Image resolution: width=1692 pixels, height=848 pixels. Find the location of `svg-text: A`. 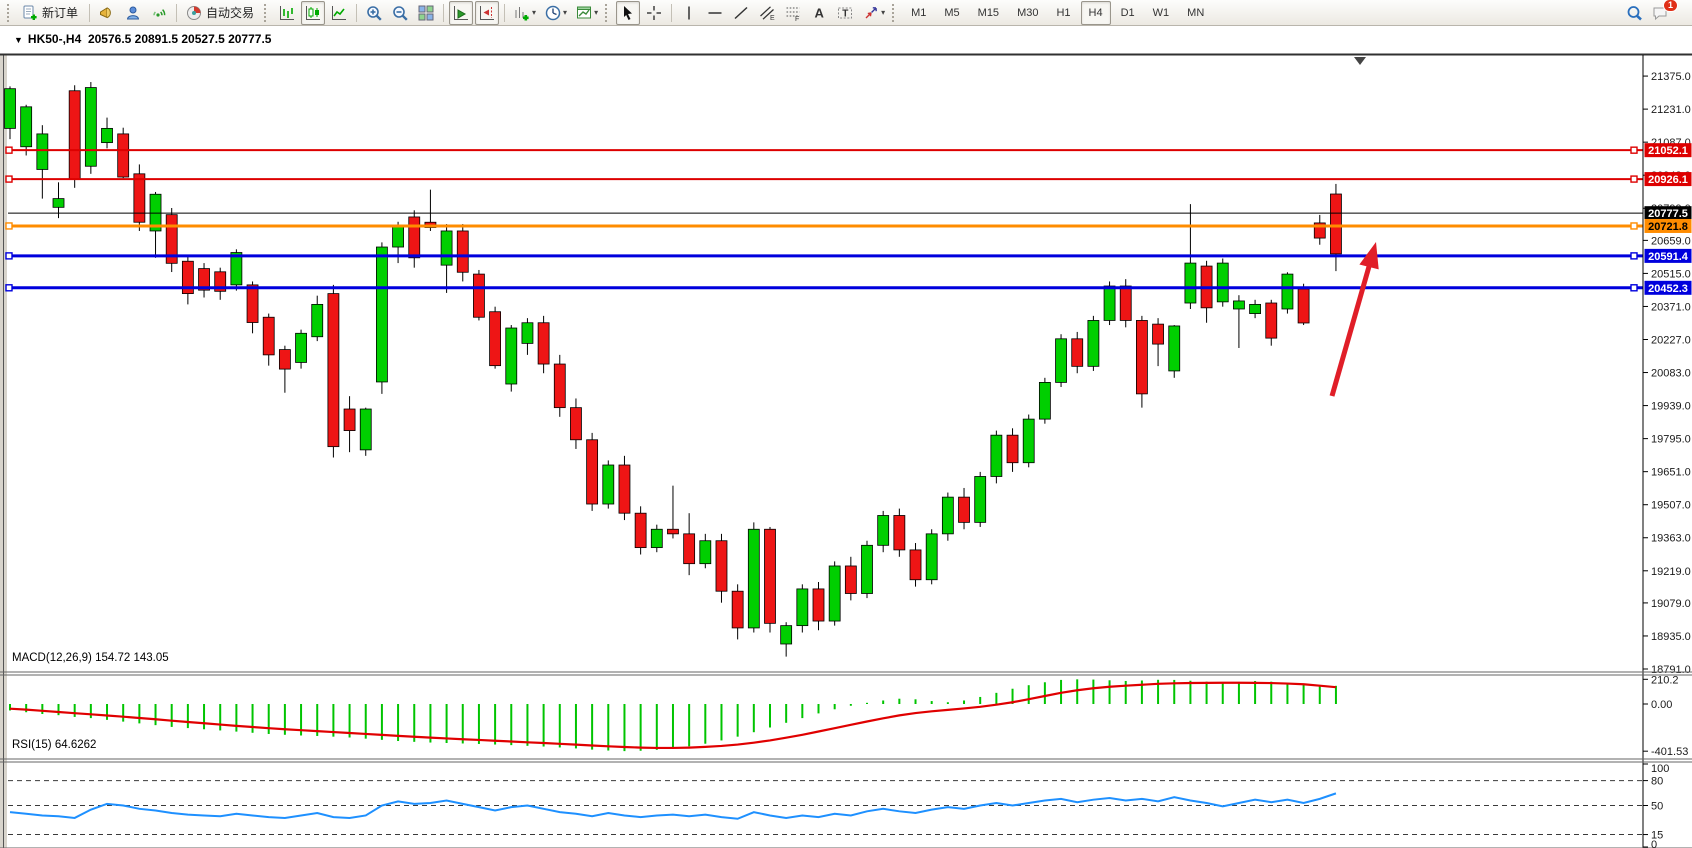

svg-text: A is located at coordinates (820, 12).